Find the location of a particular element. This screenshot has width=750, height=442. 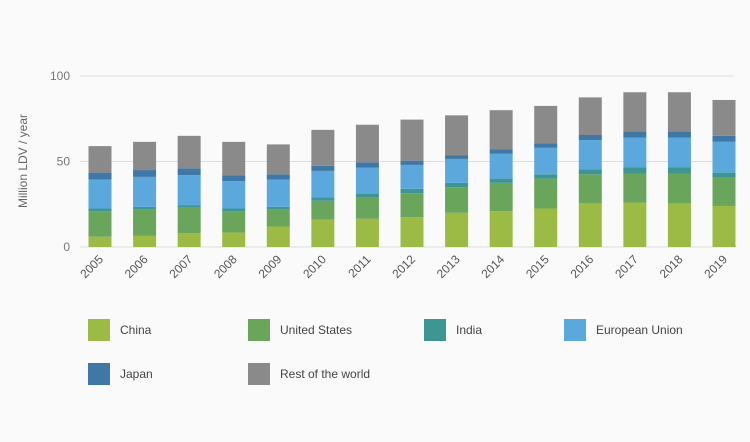

legend-item: United States is located at coordinates (300, 330).